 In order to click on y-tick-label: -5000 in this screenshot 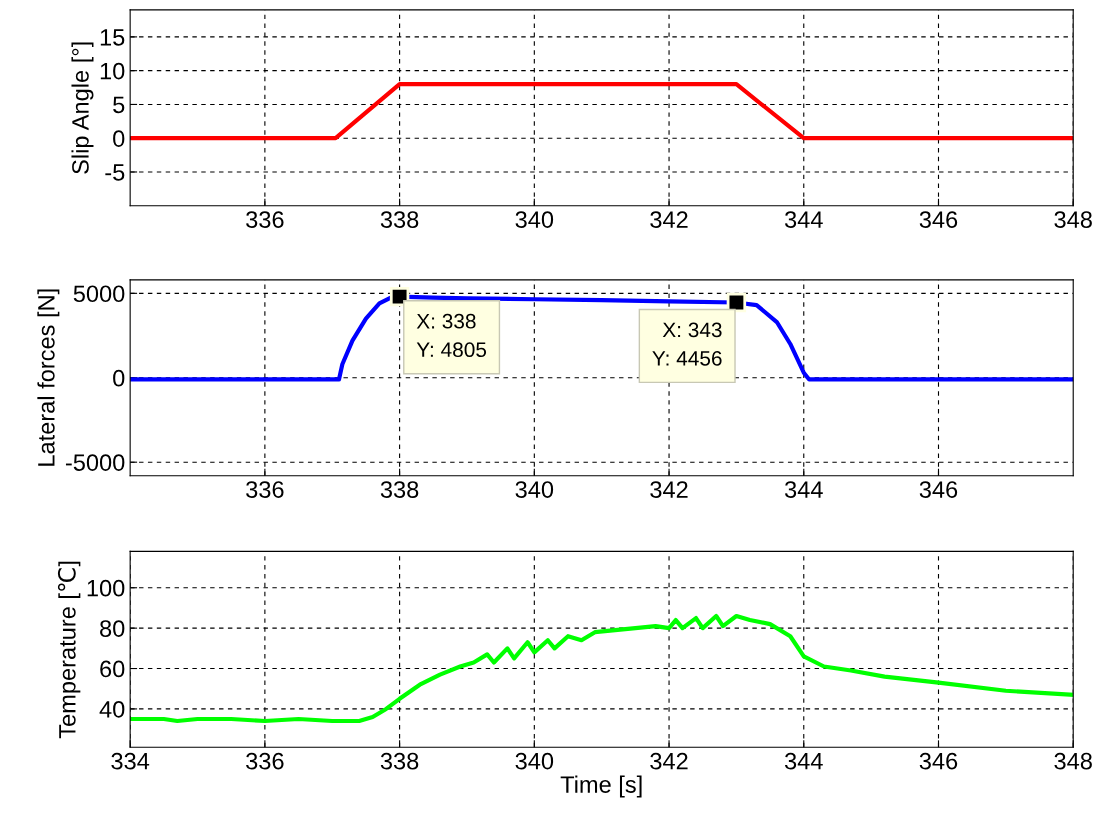, I will do `click(95, 462)`.